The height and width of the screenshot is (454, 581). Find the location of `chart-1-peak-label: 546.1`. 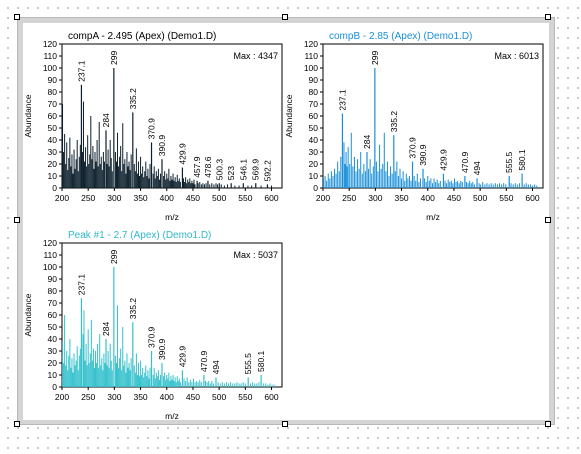

chart-1-peak-label: 546.1 is located at coordinates (243, 170).